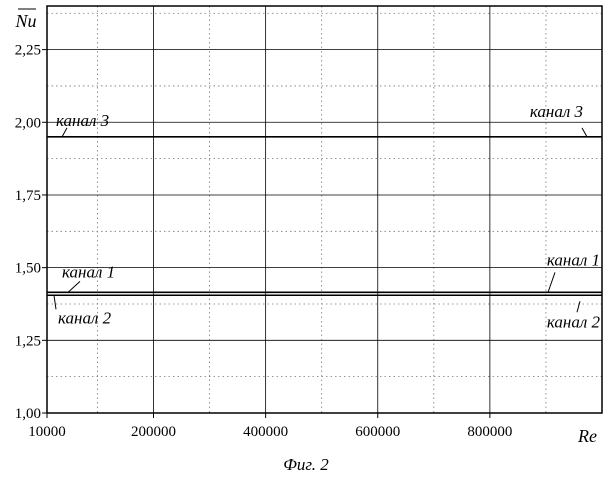 The height and width of the screenshot is (499, 612). What do you see at coordinates (28, 341) in the screenshot?
I see `y-tick-label: 1,25` at bounding box center [28, 341].